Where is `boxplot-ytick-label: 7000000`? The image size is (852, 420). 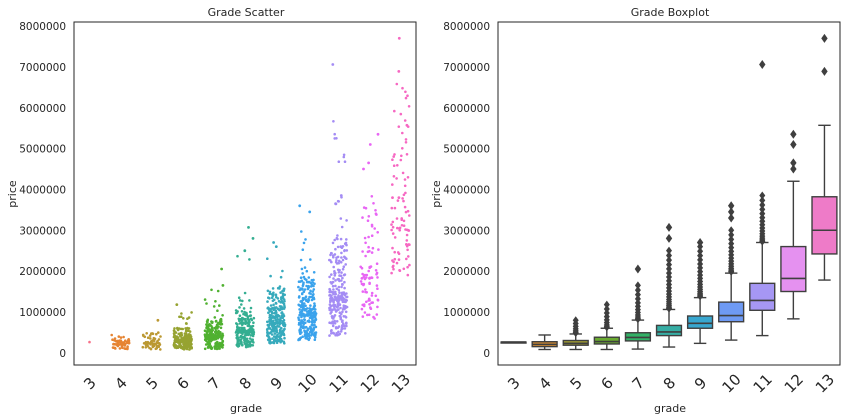
boxplot-ytick-label: 7000000 is located at coordinates (466, 68).